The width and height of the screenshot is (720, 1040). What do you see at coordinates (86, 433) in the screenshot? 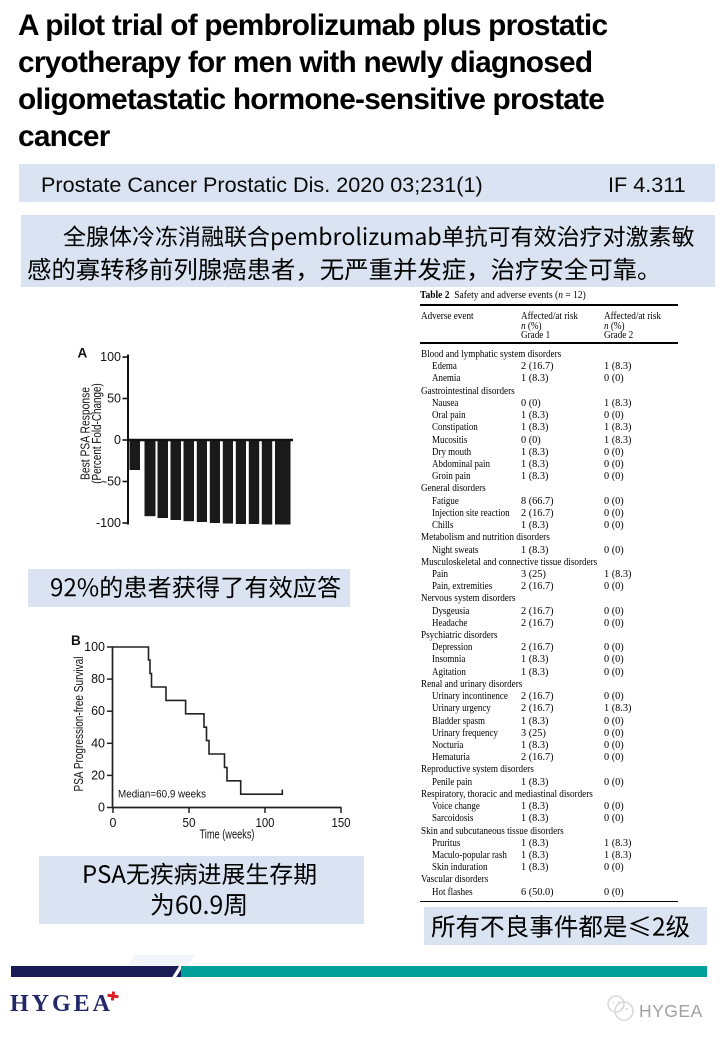
I see `svg-text: Best PSA Response` at bounding box center [86, 433].